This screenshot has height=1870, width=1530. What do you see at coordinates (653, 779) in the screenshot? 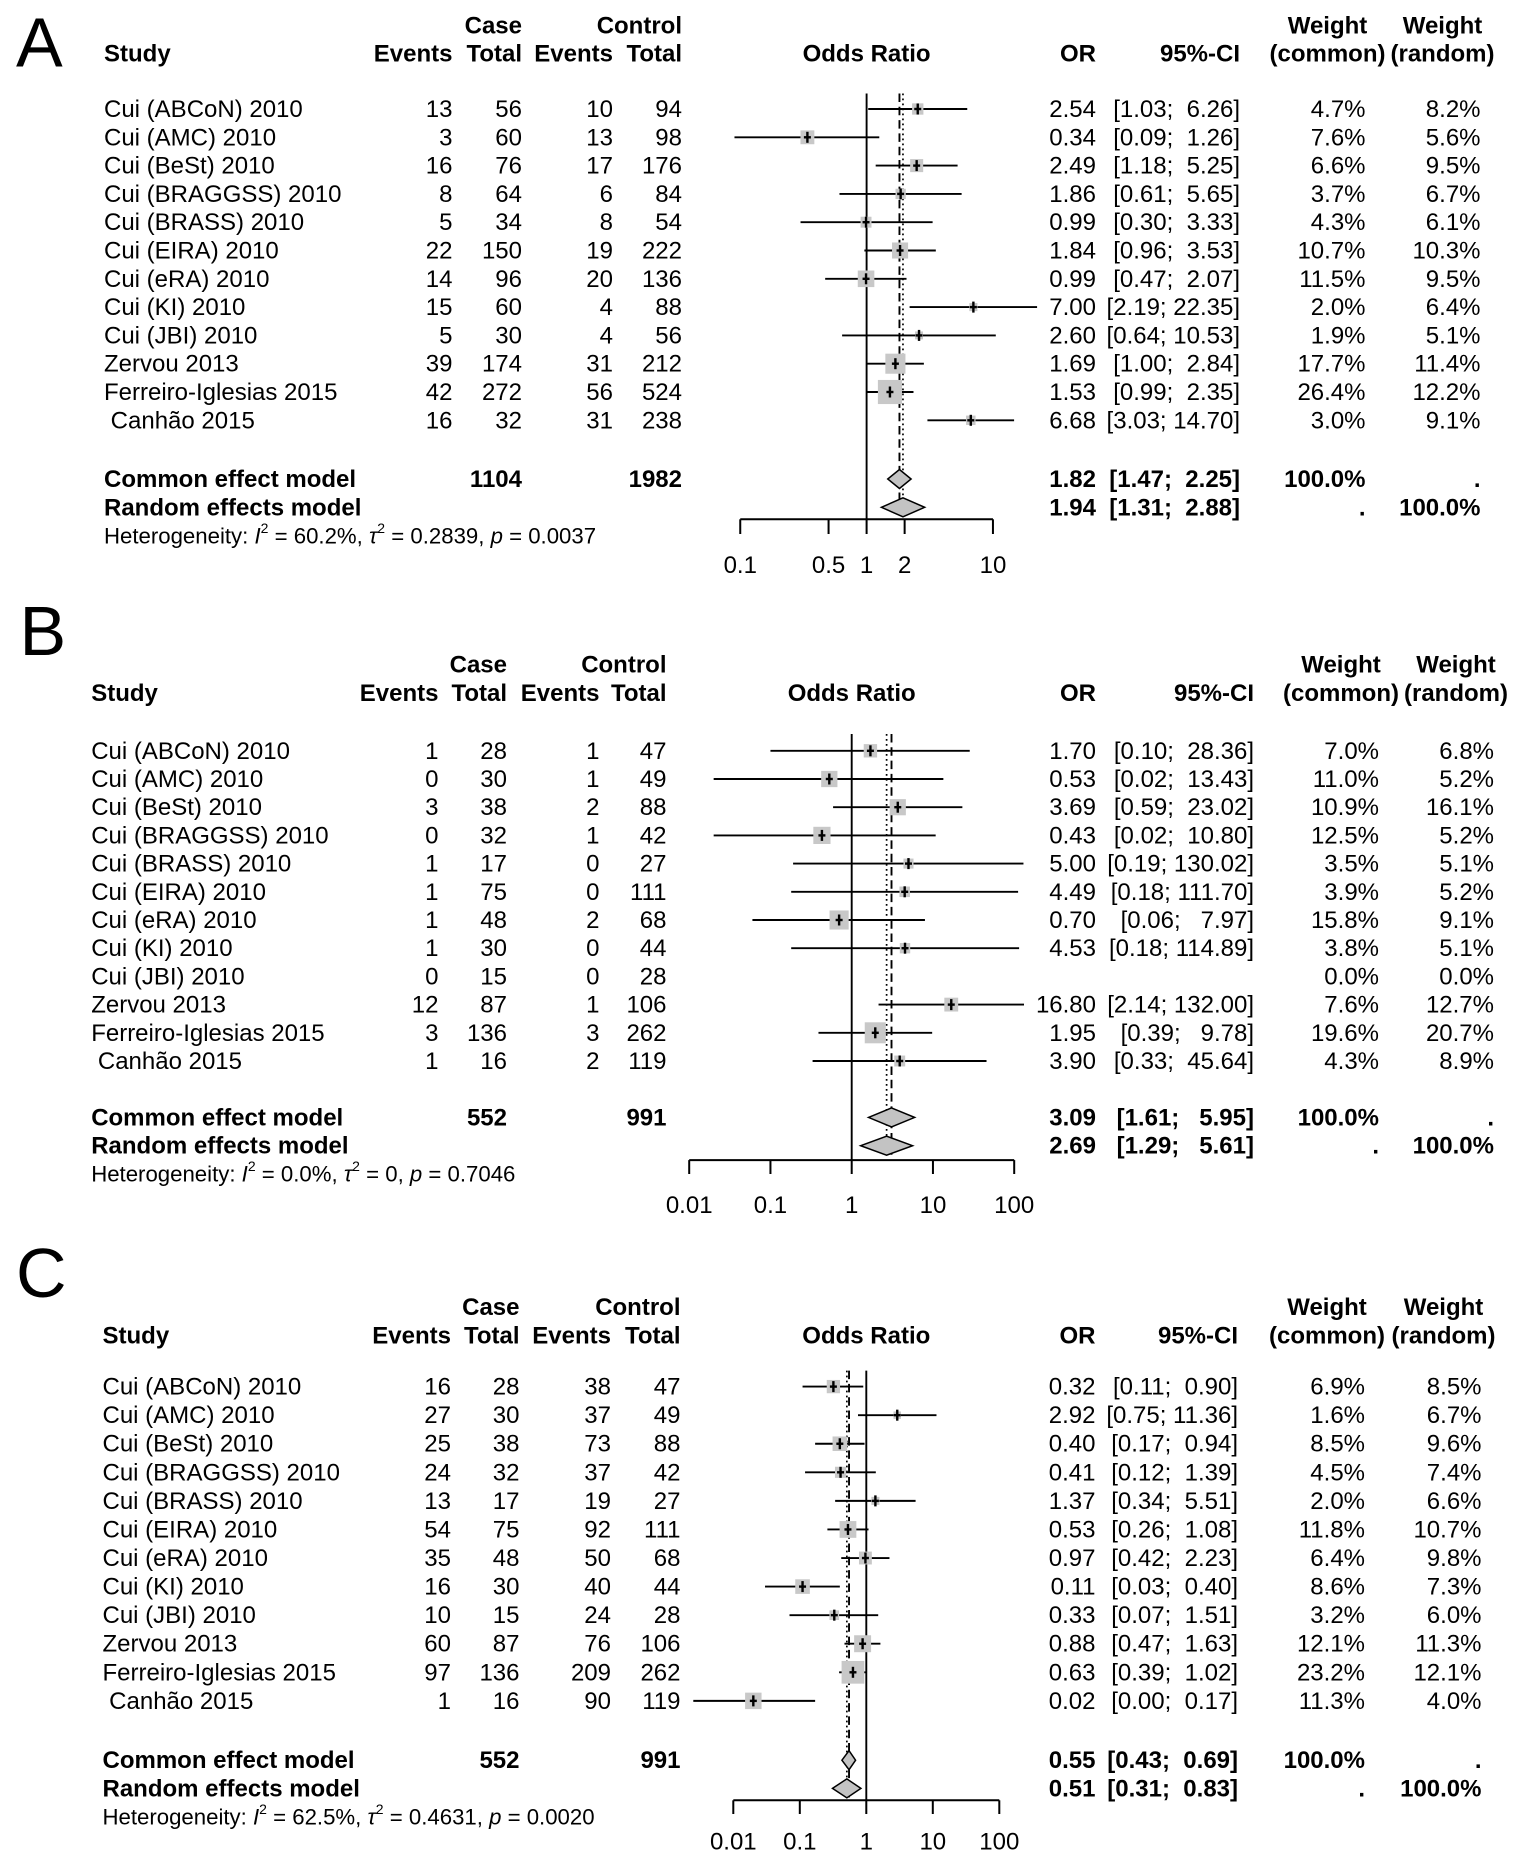
I see `svg-text: 49` at bounding box center [653, 779].